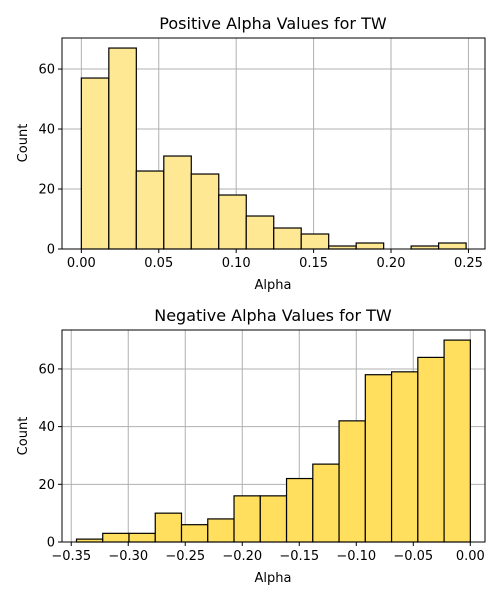 This screenshot has height=600, width=500. I want to click on x-tick-label: −0.15, so click(299, 556).